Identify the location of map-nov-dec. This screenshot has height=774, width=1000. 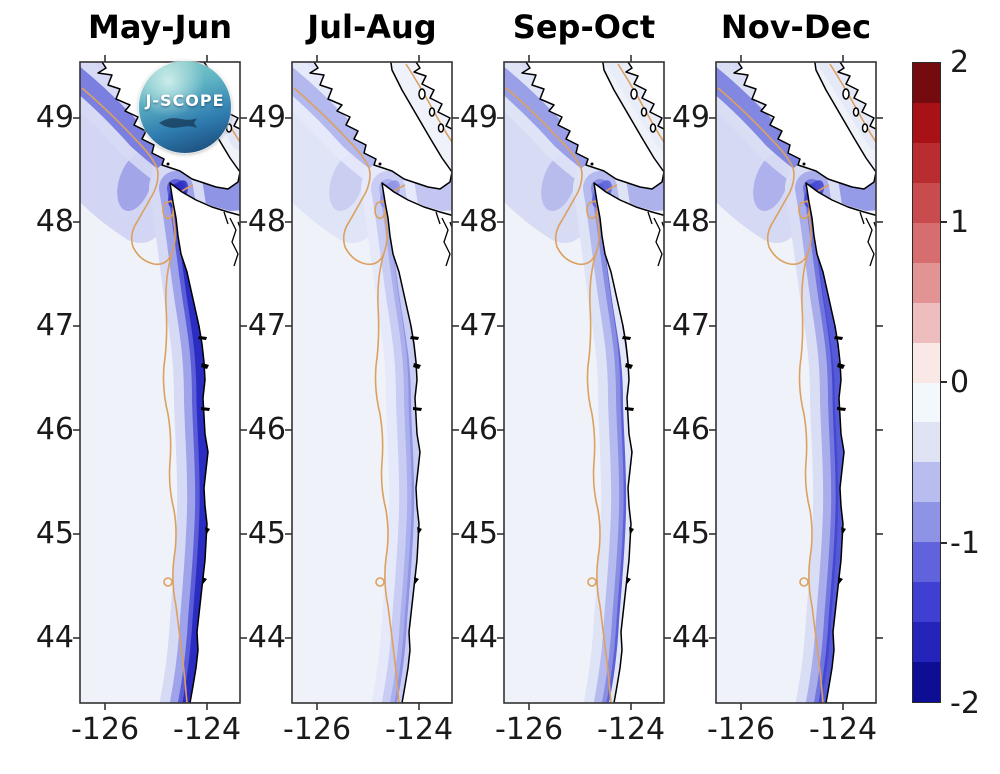
(796, 382).